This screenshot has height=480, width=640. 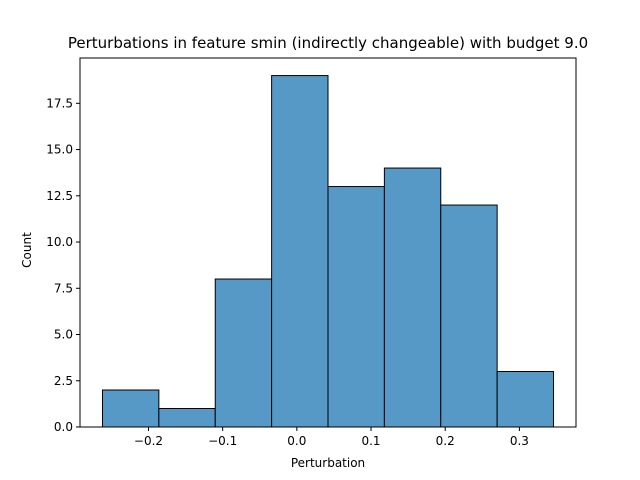 What do you see at coordinates (27, 250) in the screenshot?
I see `y-axis-label: Count` at bounding box center [27, 250].